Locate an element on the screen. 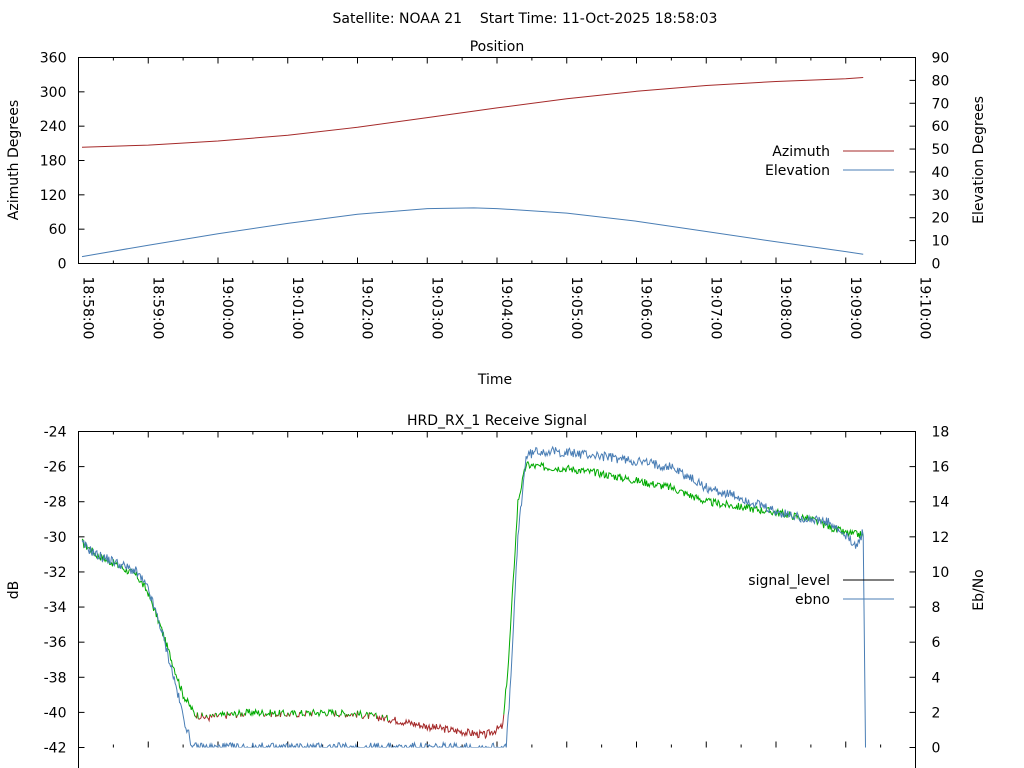 Image resolution: width=1024 pixels, height=768 pixels. time-tick-label: 19:01:00 is located at coordinates (297, 308).